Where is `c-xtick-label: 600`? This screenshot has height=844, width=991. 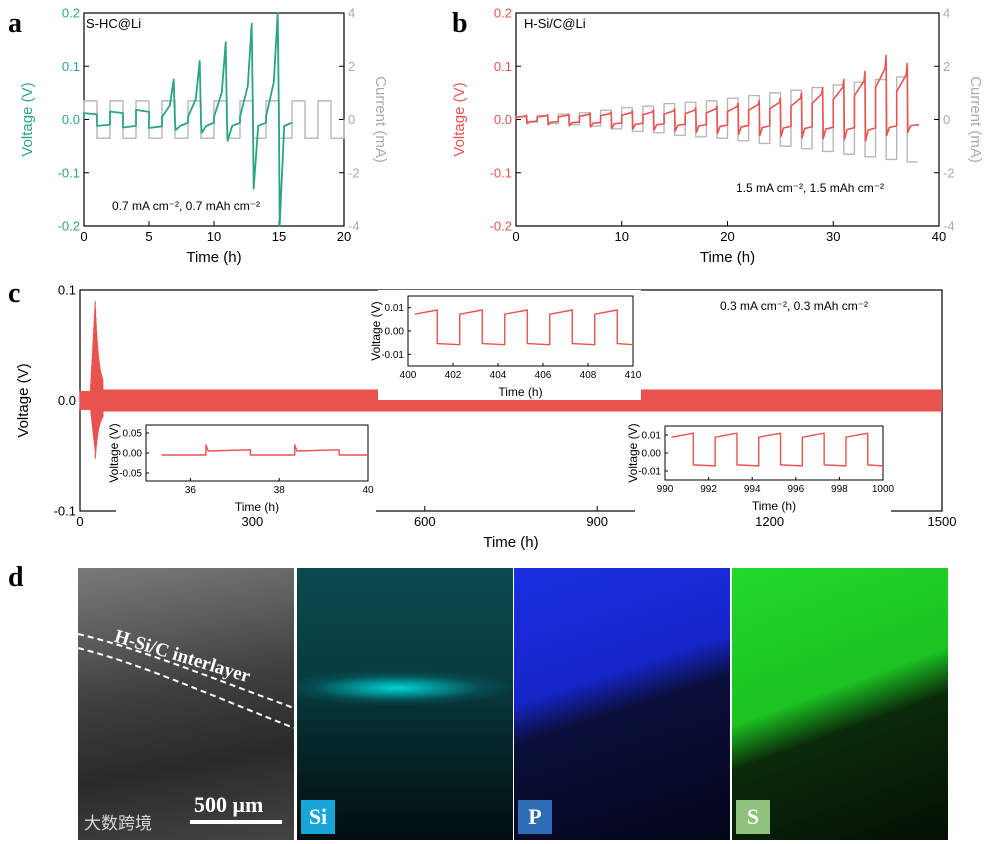 c-xtick-label: 600 is located at coordinates (425, 521).